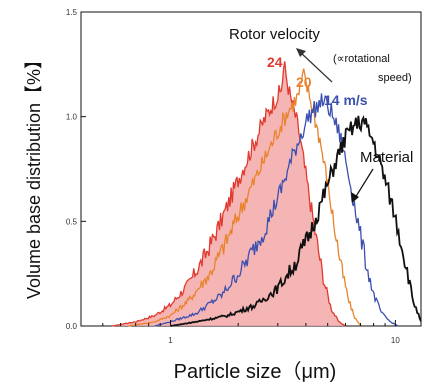 The height and width of the screenshot is (386, 429). Describe the element at coordinates (72, 12) in the screenshot. I see `y-tick-label: 1.5` at that location.